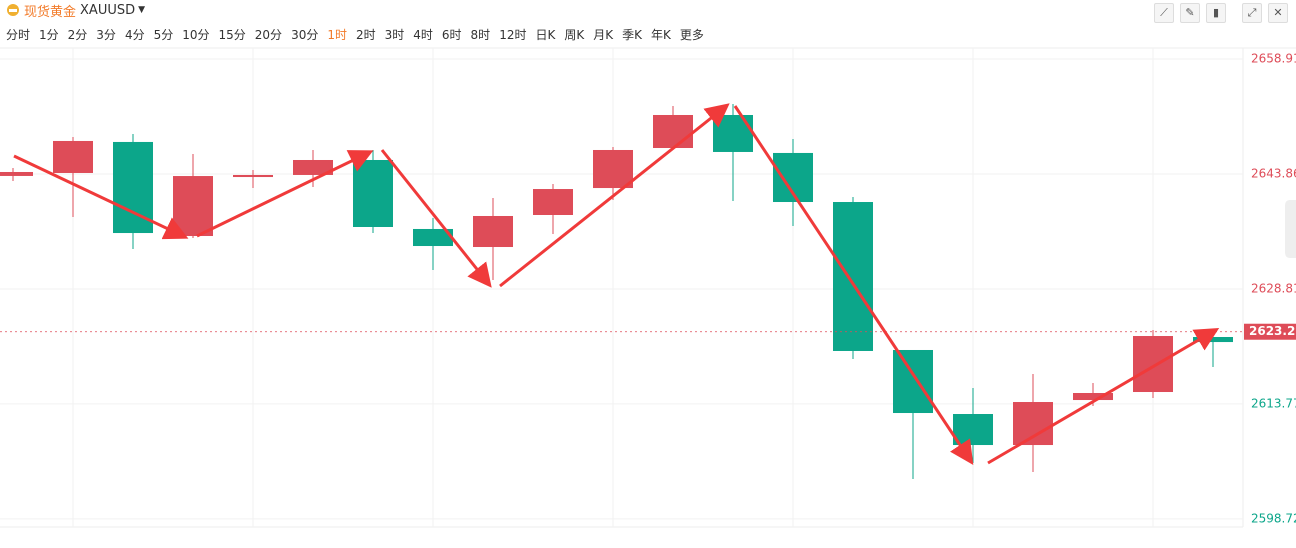 The width and height of the screenshot is (1296, 548). Describe the element at coordinates (77, 34) in the screenshot. I see `timeframe-tab: 2分` at that location.